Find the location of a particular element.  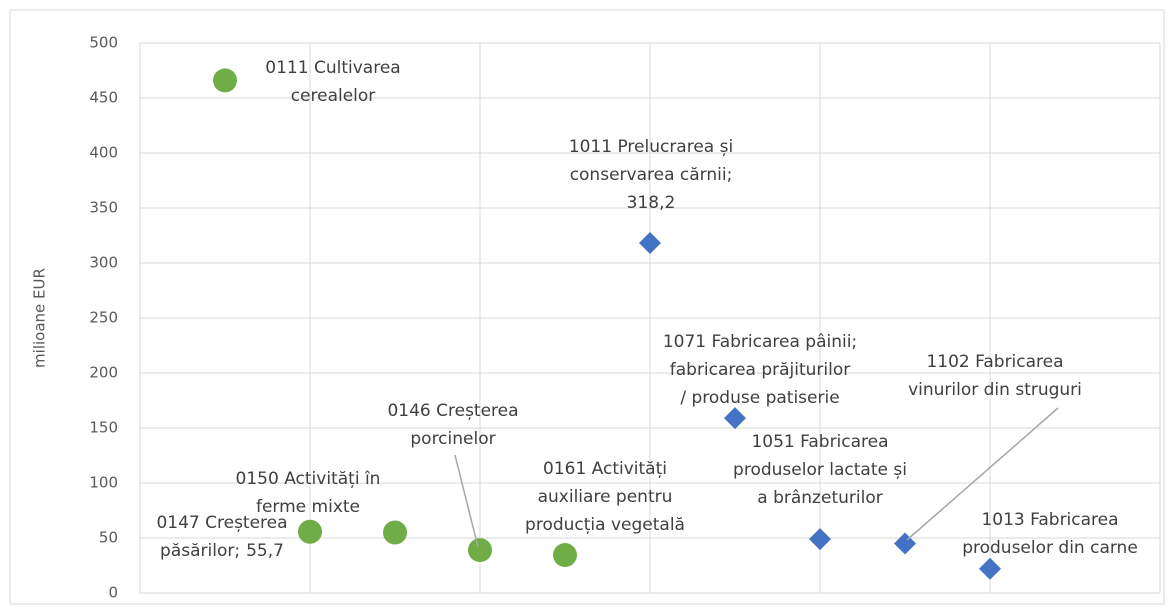

data-label-text: auxiliare pentru is located at coordinates (605, 497).